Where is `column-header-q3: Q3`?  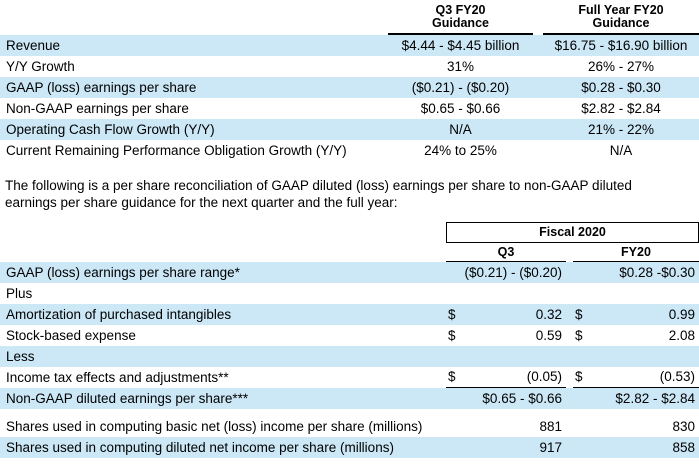
column-header-q3: Q3 is located at coordinates (506, 253).